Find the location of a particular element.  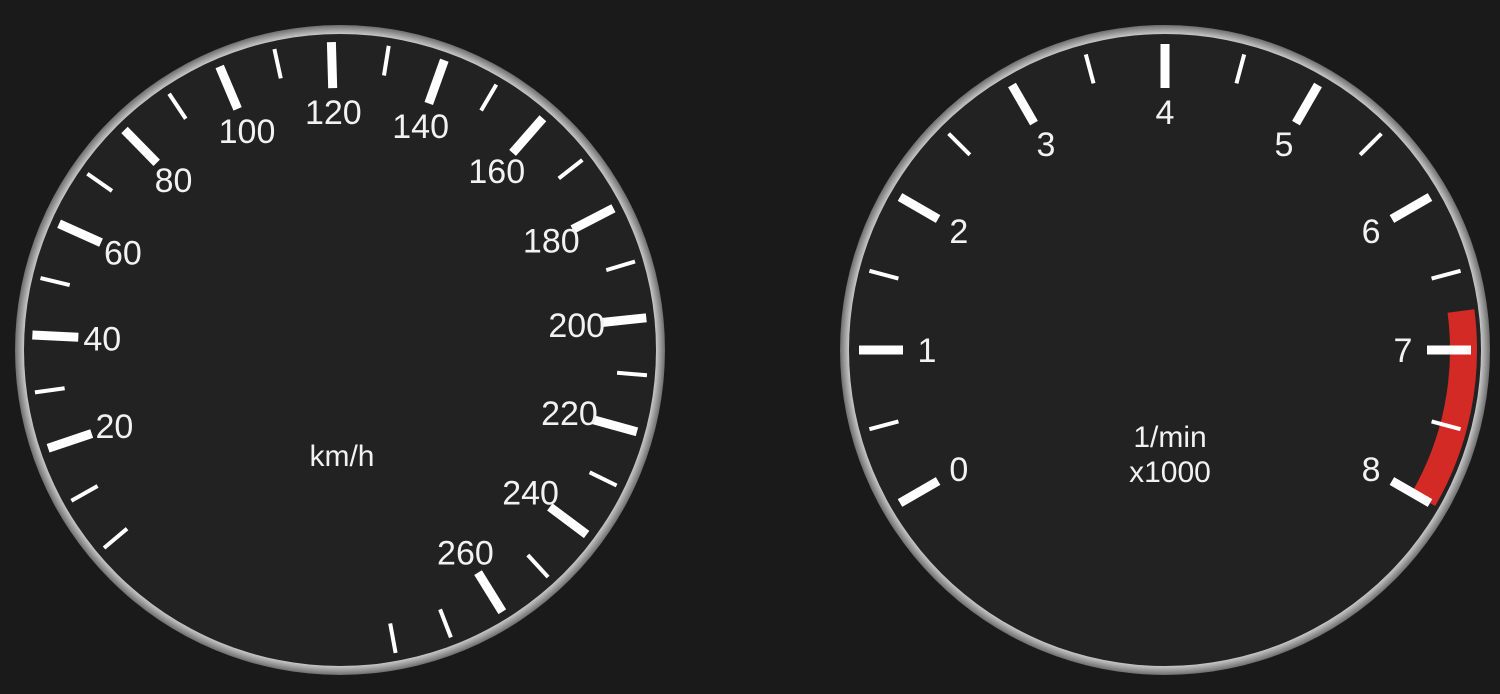

tachometer-scale-label: 7 is located at coordinates (1403, 351).